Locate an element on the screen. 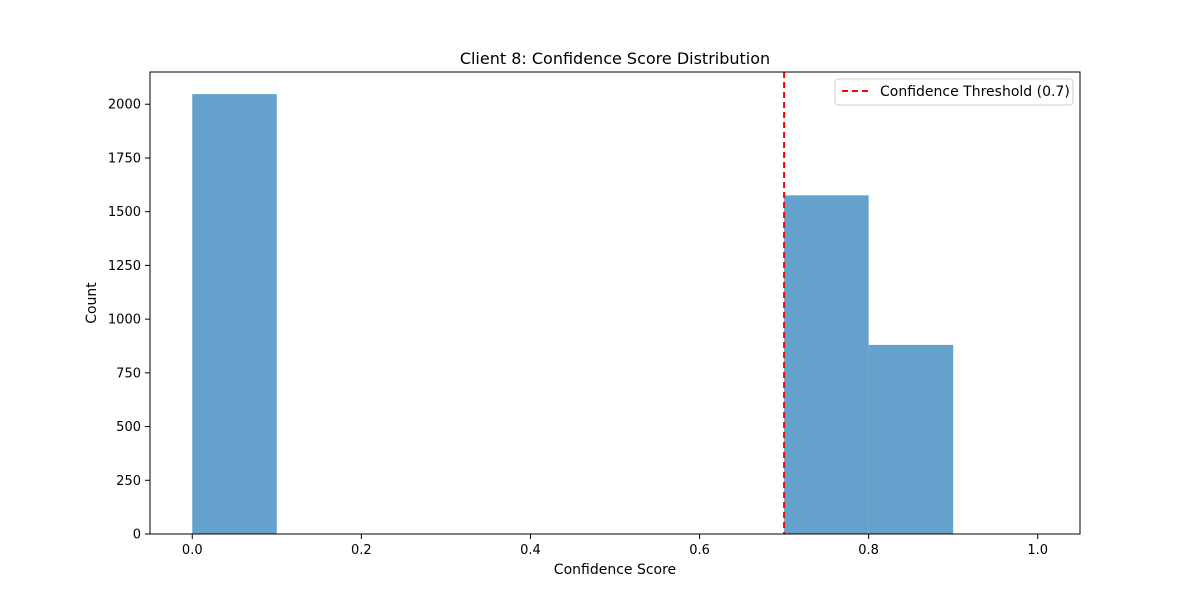 The width and height of the screenshot is (1200, 600). x-tick-label: 0.8 is located at coordinates (868, 550).